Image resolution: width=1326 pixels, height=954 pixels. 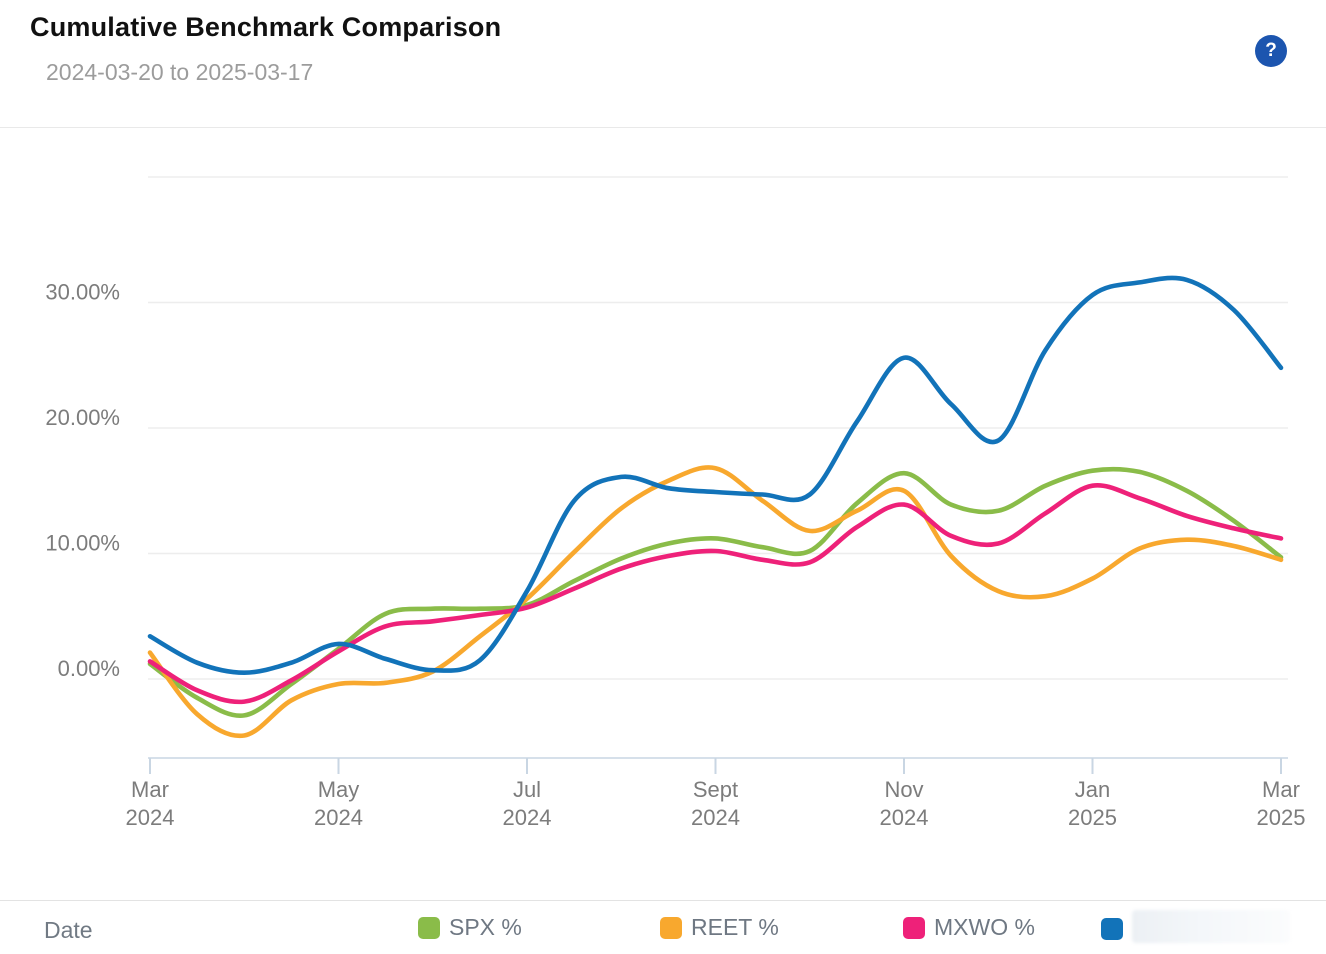 What do you see at coordinates (904, 817) in the screenshot?
I see `x-axis-label-year-Nov-2024: 2024` at bounding box center [904, 817].